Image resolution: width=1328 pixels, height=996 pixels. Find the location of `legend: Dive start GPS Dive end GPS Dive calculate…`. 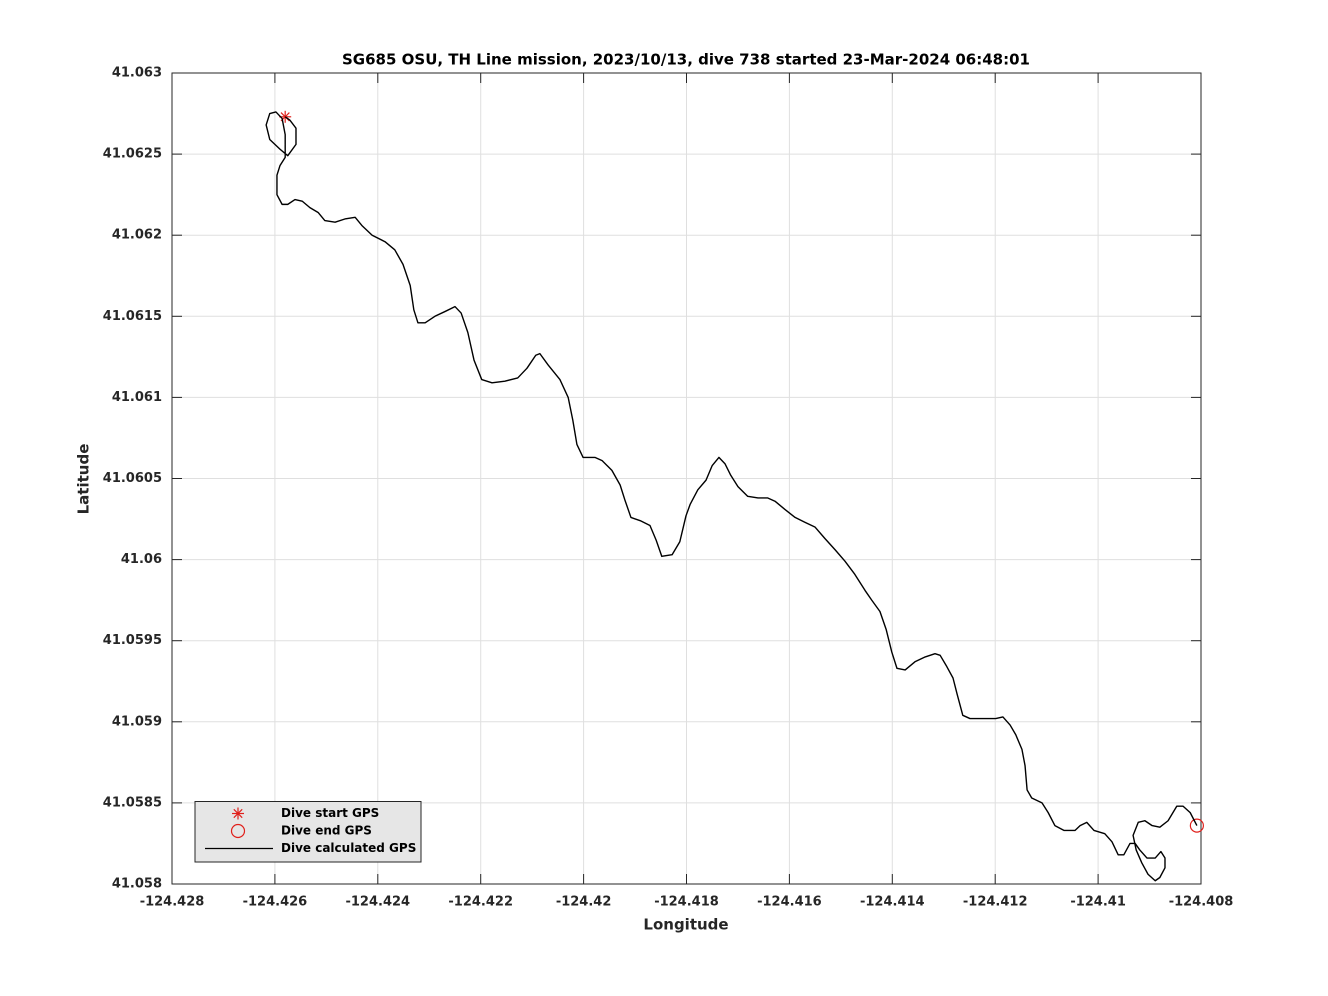

legend: Dive start GPS Dive end GPS Dive calculate… is located at coordinates (308, 832).